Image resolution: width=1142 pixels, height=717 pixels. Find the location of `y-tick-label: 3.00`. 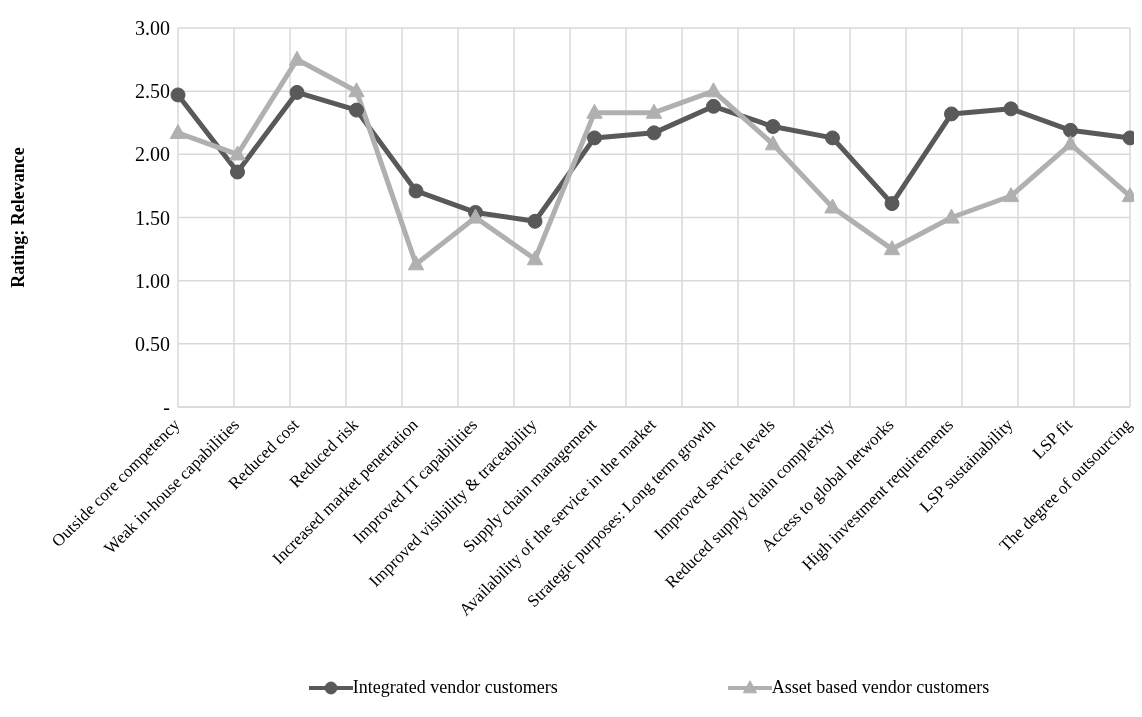

y-tick-label: 3.00 is located at coordinates (152, 28).